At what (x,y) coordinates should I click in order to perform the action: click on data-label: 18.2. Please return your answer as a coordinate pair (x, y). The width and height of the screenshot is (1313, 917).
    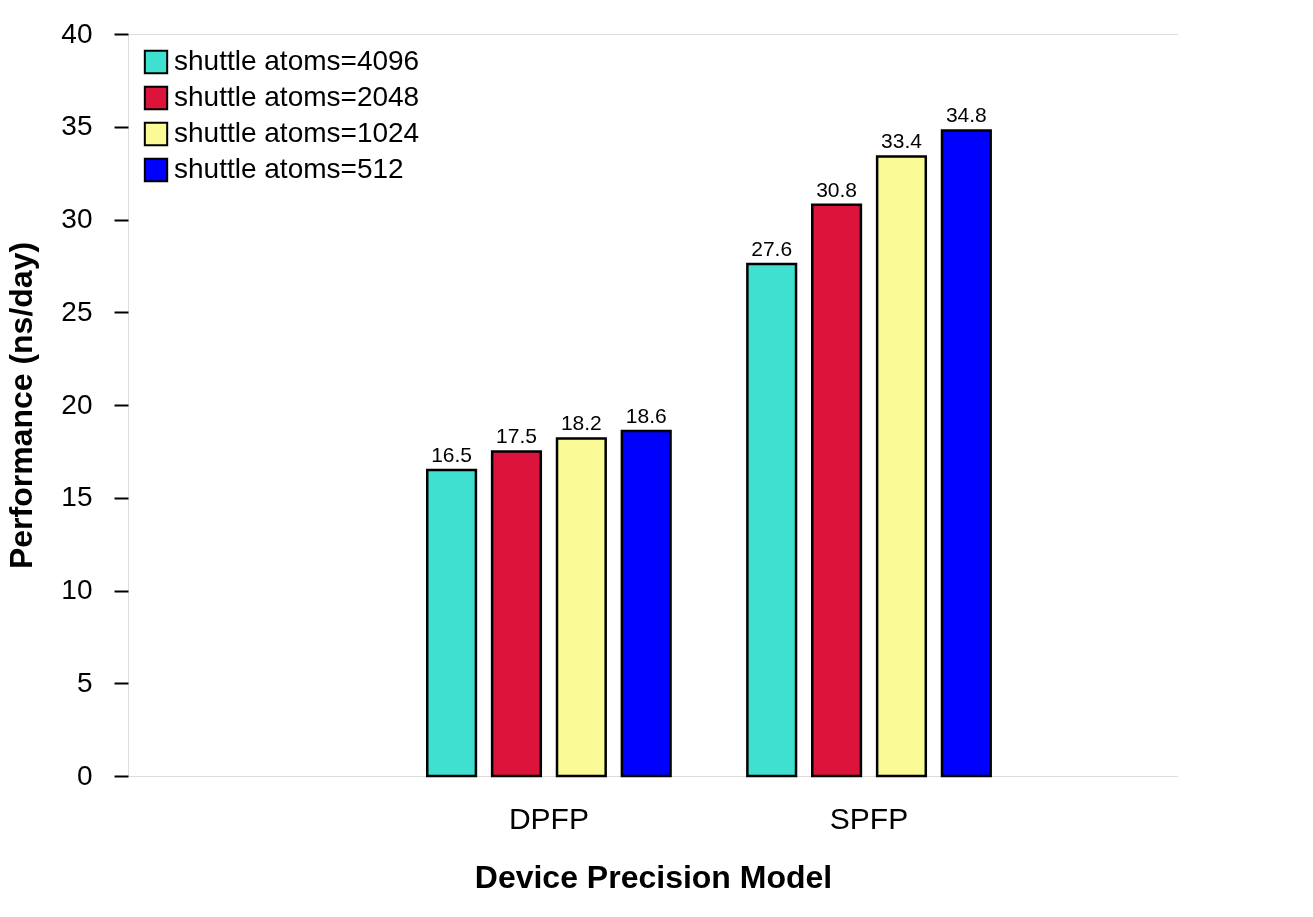
    Looking at the image, I should click on (581, 423).